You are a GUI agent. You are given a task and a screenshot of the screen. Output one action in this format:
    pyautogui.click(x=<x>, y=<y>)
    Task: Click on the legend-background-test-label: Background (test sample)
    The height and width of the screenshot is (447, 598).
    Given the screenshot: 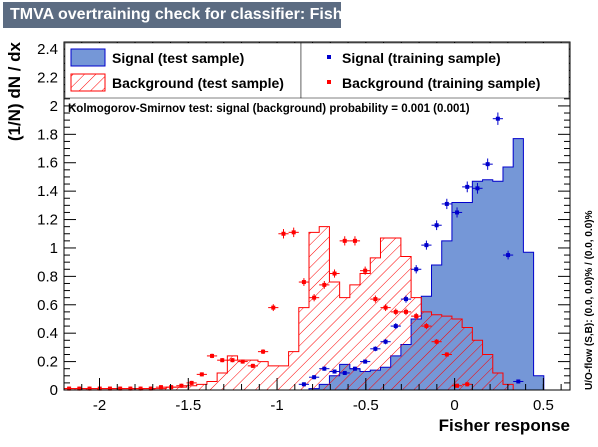 What is the action you would take?
    pyautogui.click(x=198, y=83)
    